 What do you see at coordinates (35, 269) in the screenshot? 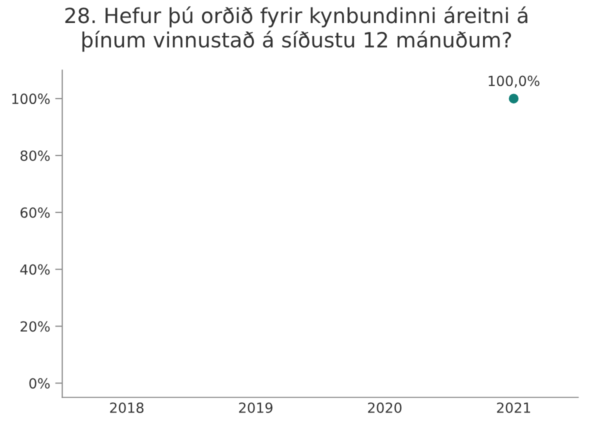
I see `y-tick-label: 40%` at bounding box center [35, 269].